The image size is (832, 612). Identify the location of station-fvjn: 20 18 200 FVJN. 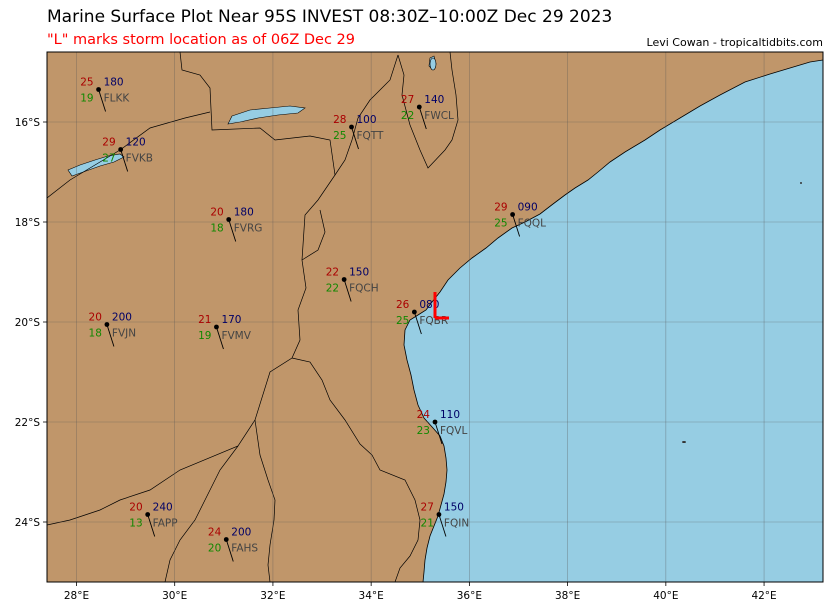
(112, 329).